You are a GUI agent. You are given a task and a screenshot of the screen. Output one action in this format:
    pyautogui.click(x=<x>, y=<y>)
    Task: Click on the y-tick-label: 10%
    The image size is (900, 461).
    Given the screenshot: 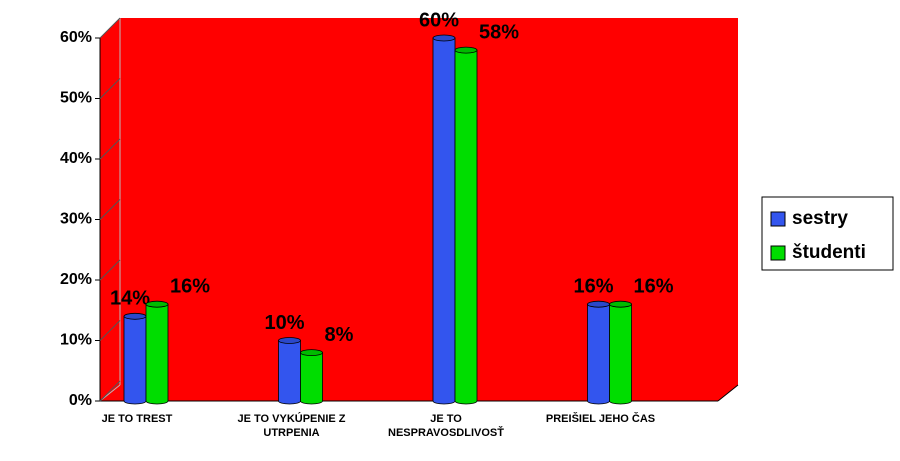 What is the action you would take?
    pyautogui.click(x=76, y=340)
    